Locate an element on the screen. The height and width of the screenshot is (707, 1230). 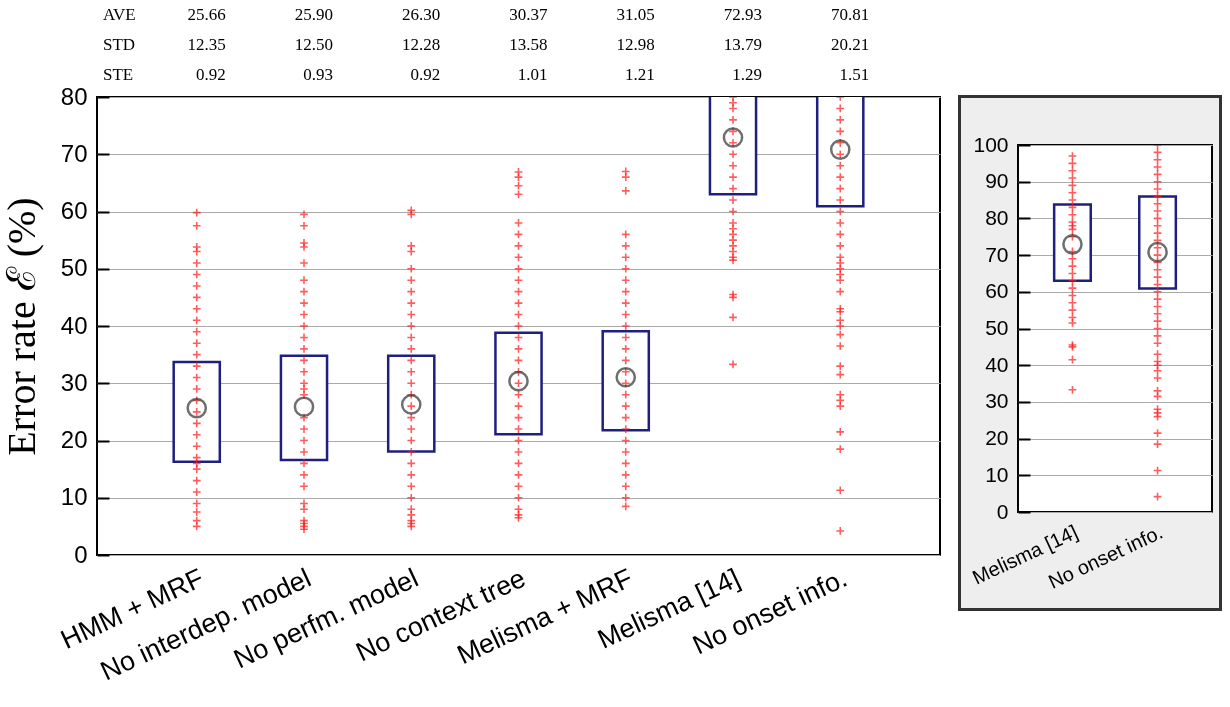
text: 13.58 is located at coordinates (528, 44).